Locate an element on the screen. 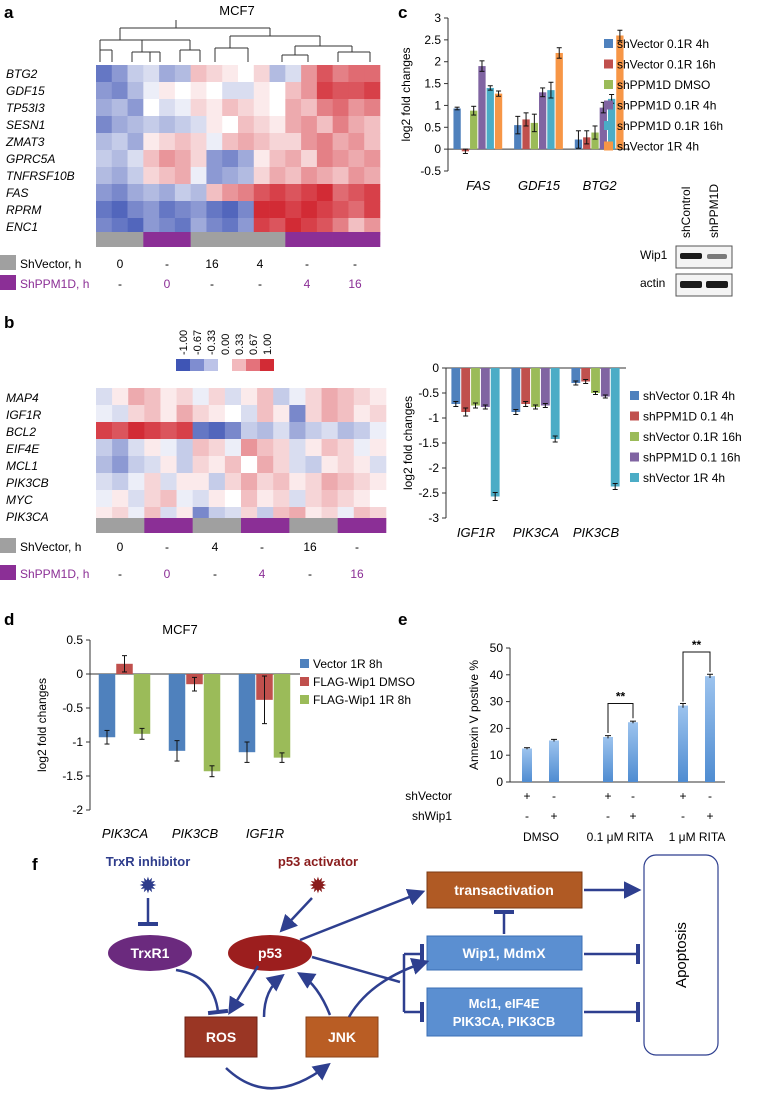 Image resolution: width=772 pixels, height=1103 pixels. y-tick-label: 1.5 is located at coordinates (432, 84).